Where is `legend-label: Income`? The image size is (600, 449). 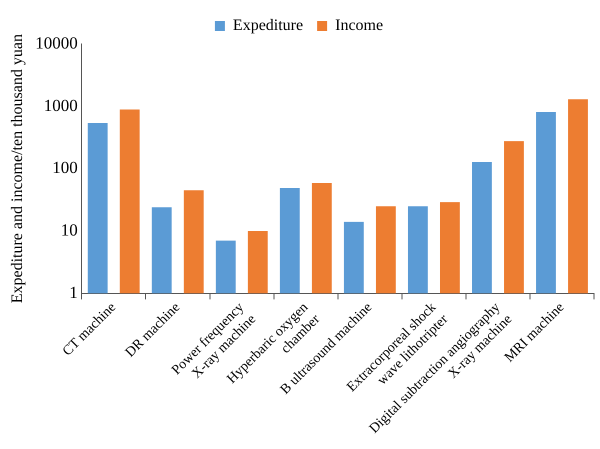
legend-label: Income is located at coordinates (359, 25).